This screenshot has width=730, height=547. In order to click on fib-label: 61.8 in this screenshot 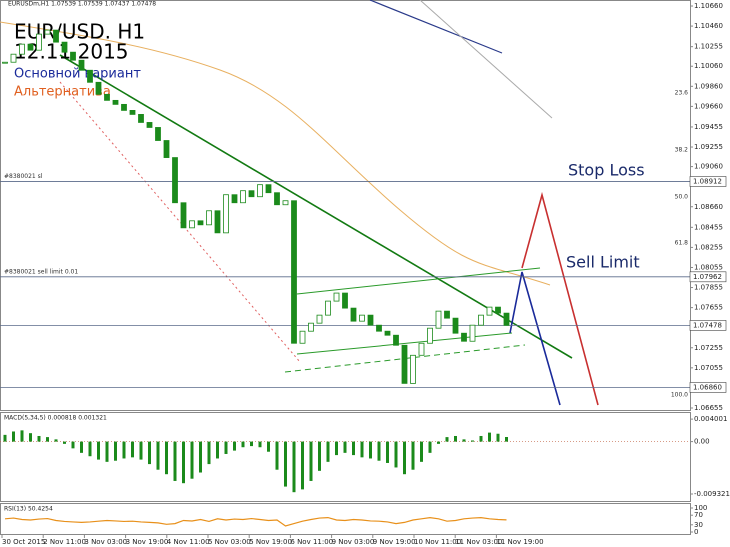, I will do `click(682, 243)`.